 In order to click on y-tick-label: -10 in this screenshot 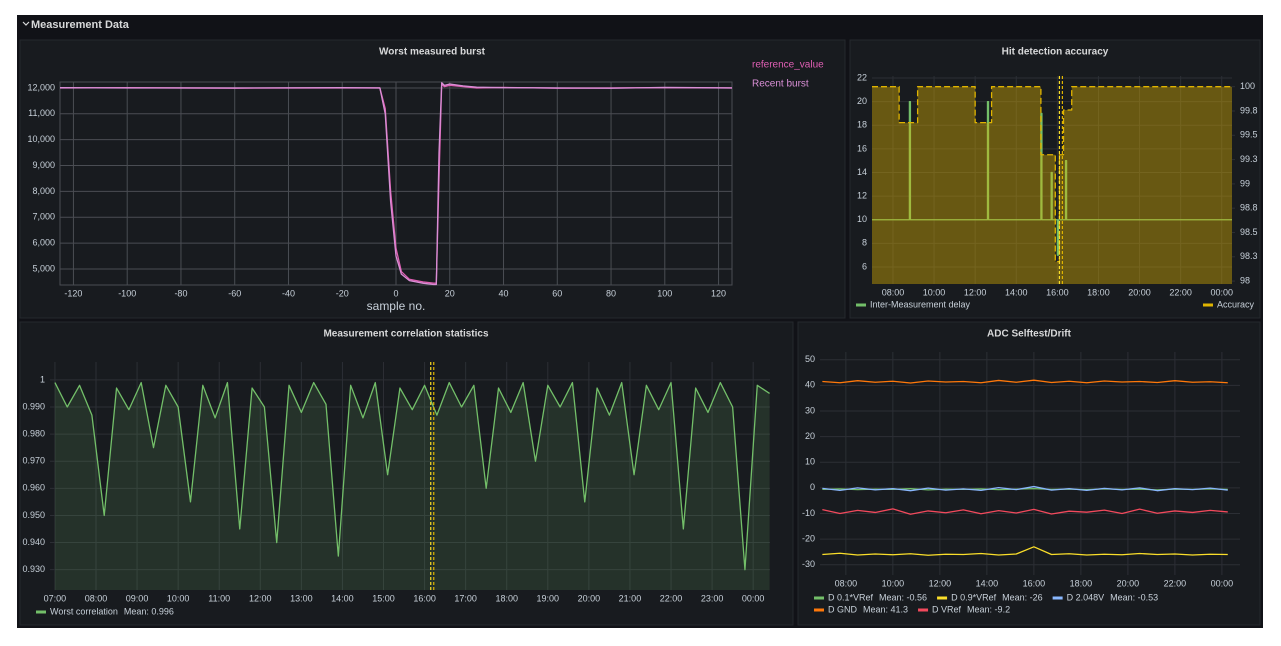, I will do `click(808, 513)`.